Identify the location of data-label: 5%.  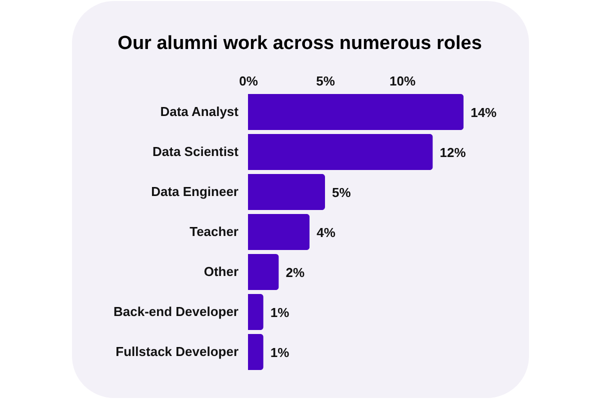
(342, 192).